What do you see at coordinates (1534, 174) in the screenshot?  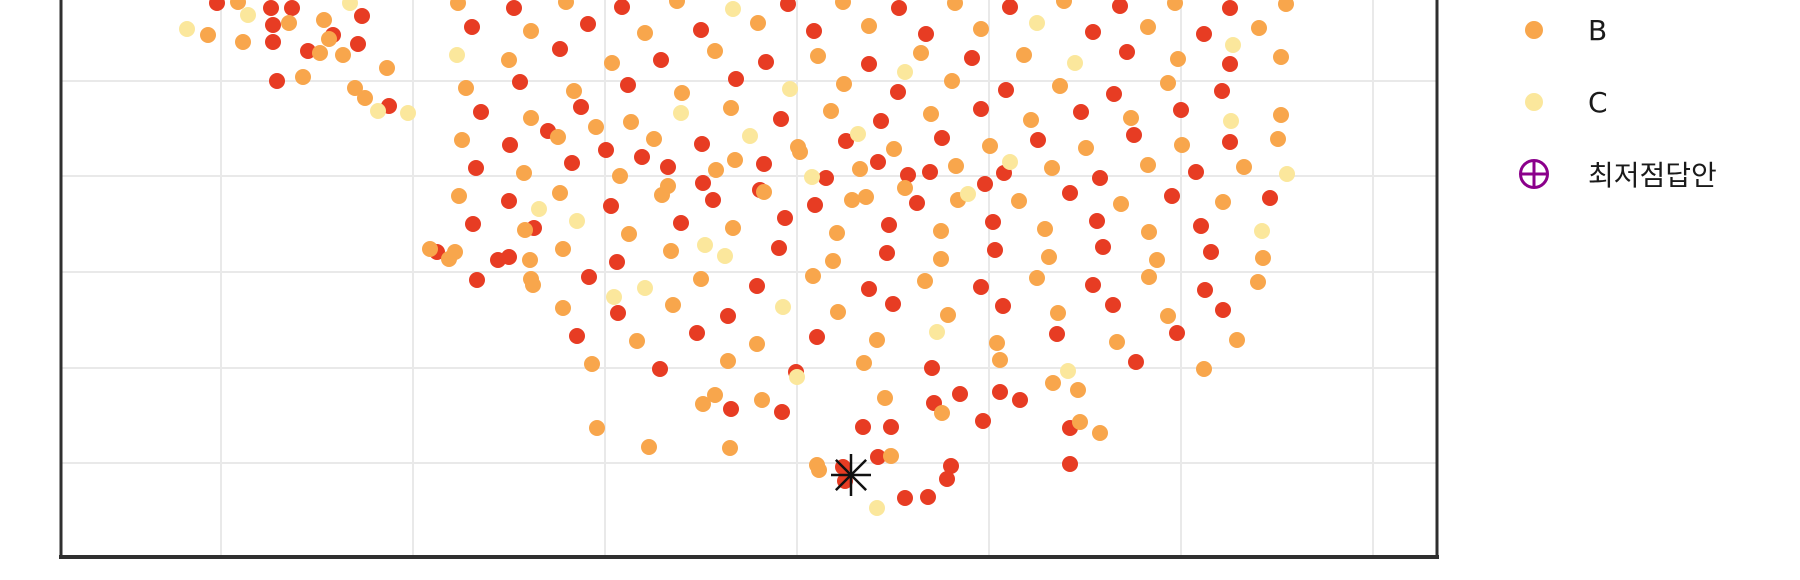 I see `legend-marker-lowest-wrap` at bounding box center [1534, 174].